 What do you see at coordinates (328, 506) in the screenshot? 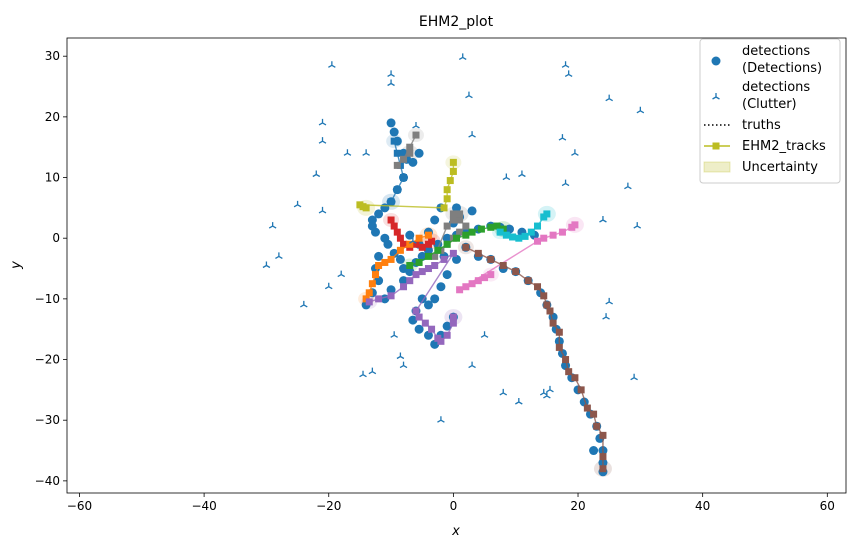
I see `x-tick-label: −20` at bounding box center [328, 506].